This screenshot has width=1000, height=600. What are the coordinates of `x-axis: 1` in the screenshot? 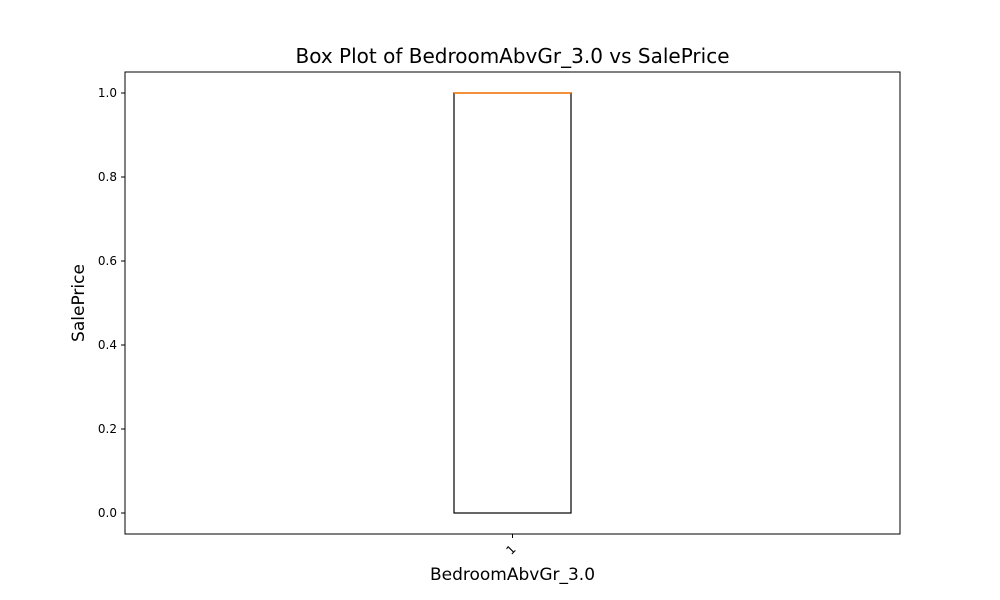 It's located at (511, 546).